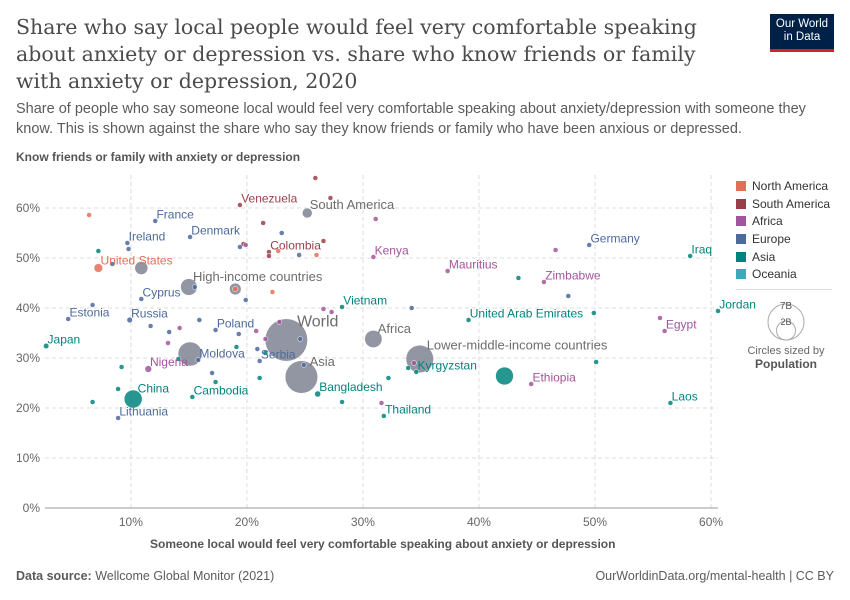 The width and height of the screenshot is (850, 600). What do you see at coordinates (714, 576) in the screenshot?
I see `footer-credit: OurWorldinData.org/mental-health | CC BY` at bounding box center [714, 576].